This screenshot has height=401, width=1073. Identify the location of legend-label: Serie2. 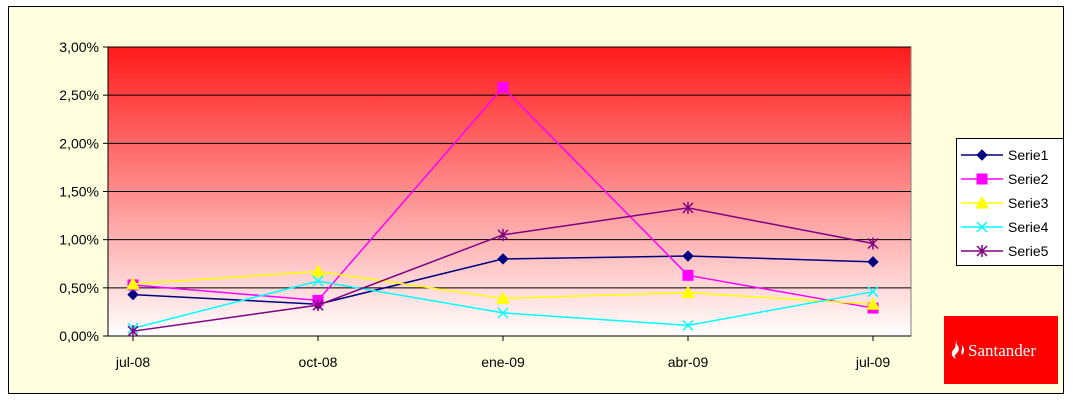
(1028, 179).